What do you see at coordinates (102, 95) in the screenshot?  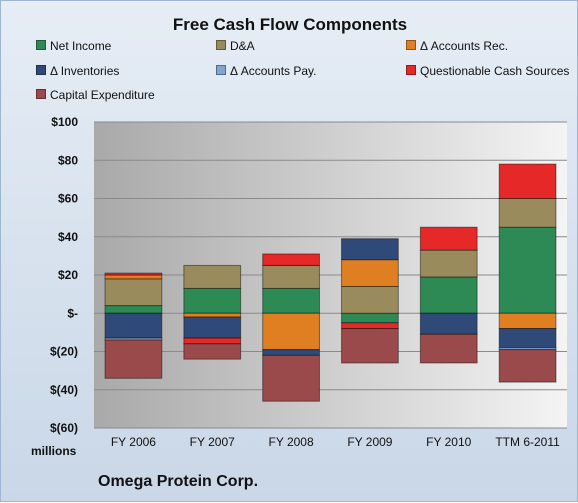 I see `legend-label: Capital Expenditure` at bounding box center [102, 95].